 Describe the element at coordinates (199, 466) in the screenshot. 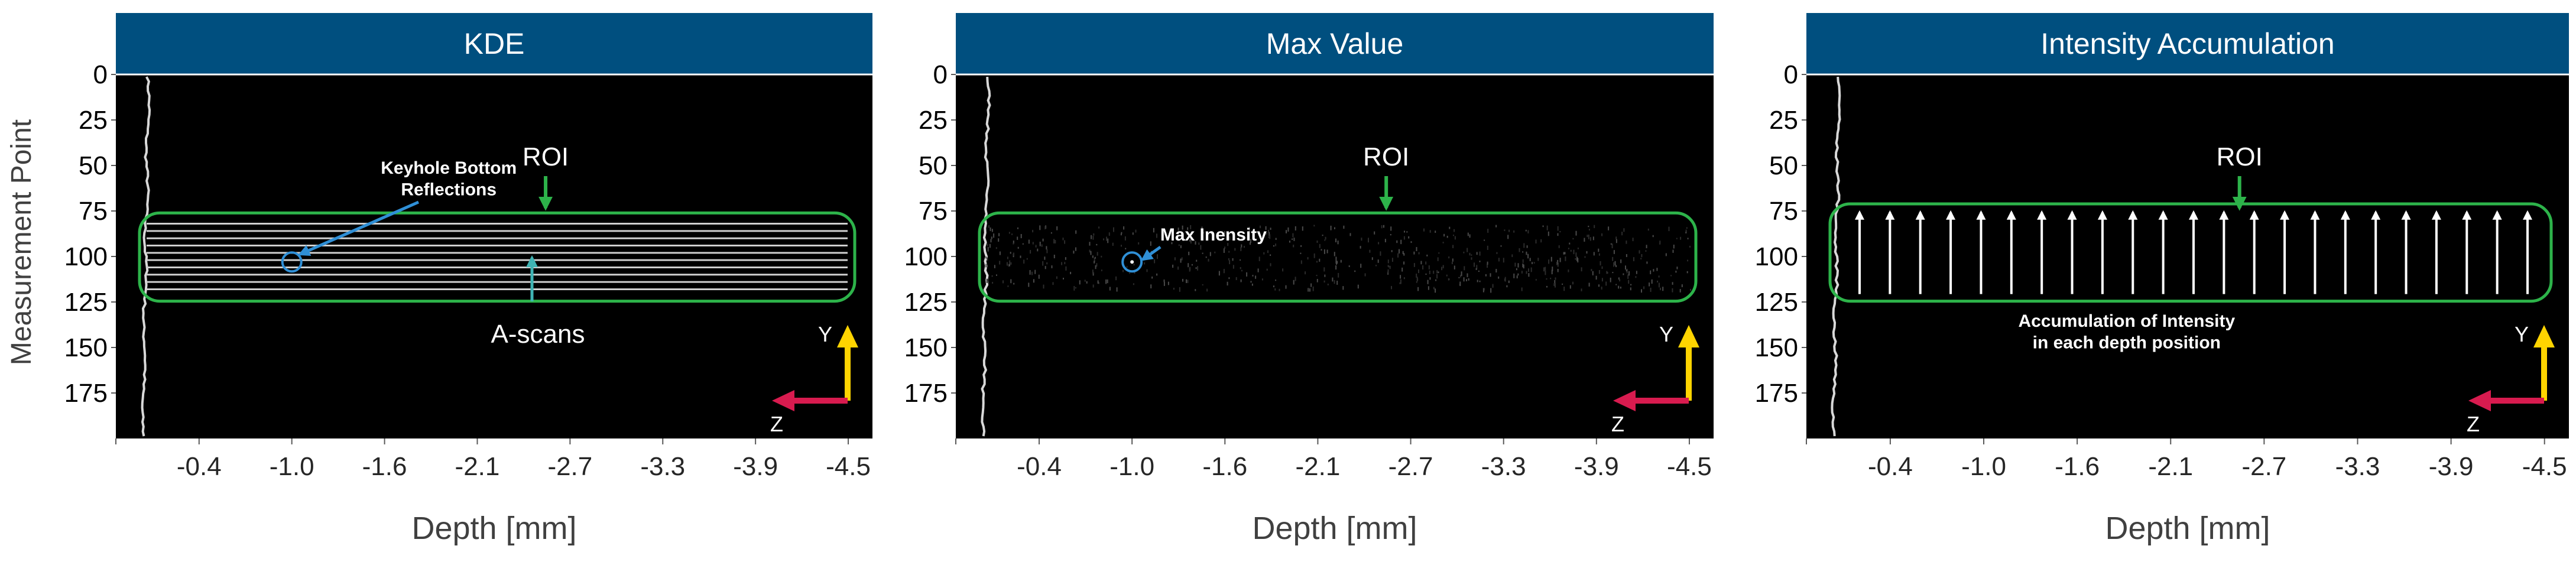

I see `x-tick-label: -0.4` at that location.